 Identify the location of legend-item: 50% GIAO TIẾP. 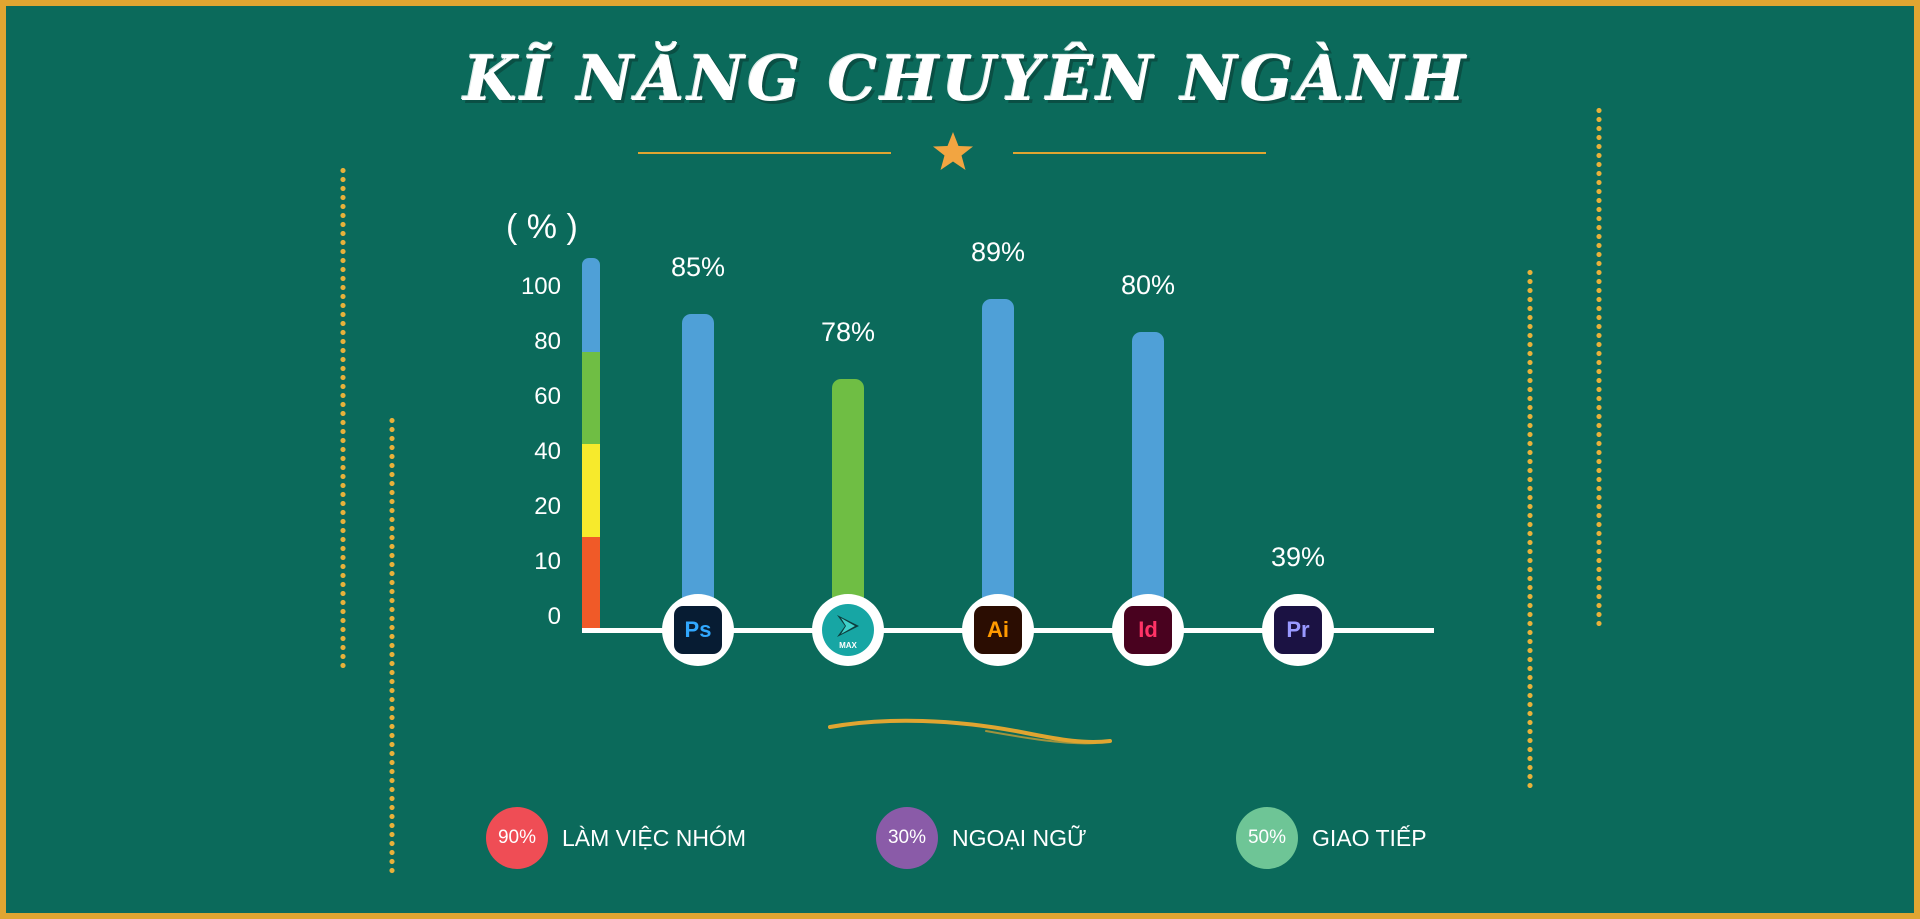
(1331, 838).